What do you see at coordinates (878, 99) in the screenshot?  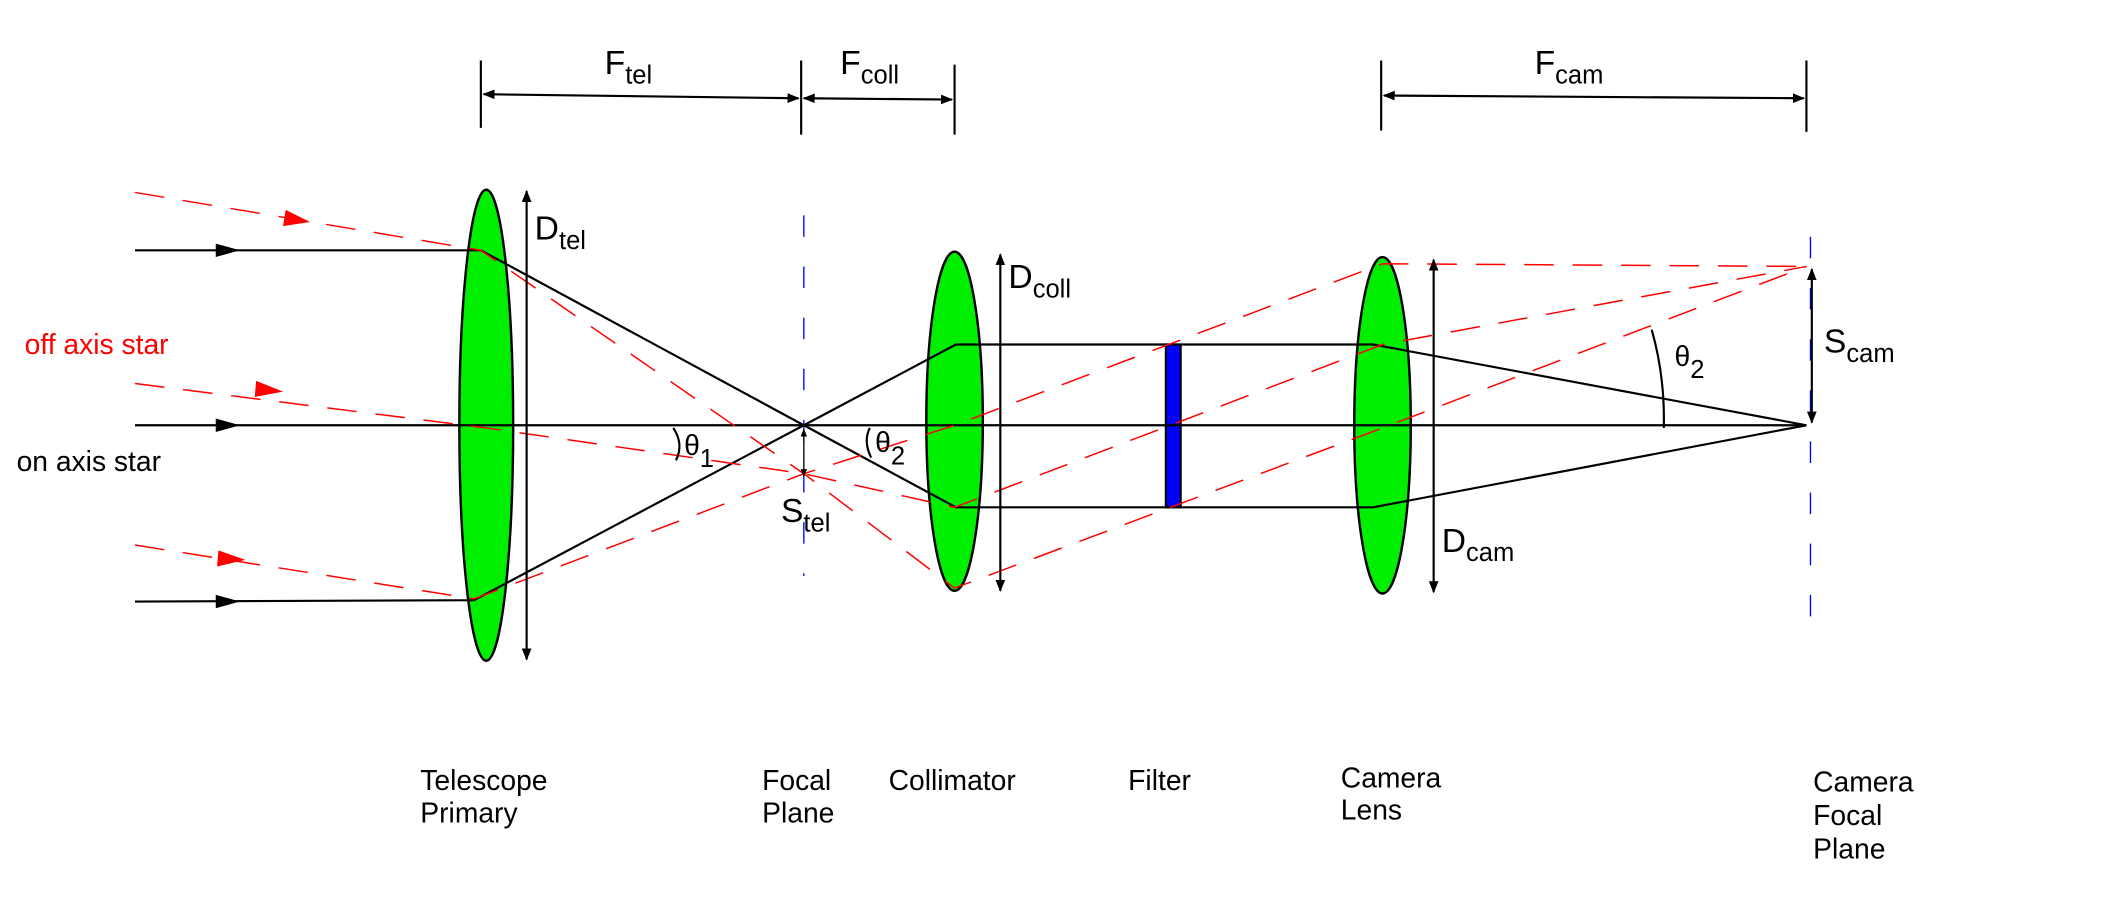 I see `f-coll-arrow` at bounding box center [878, 99].